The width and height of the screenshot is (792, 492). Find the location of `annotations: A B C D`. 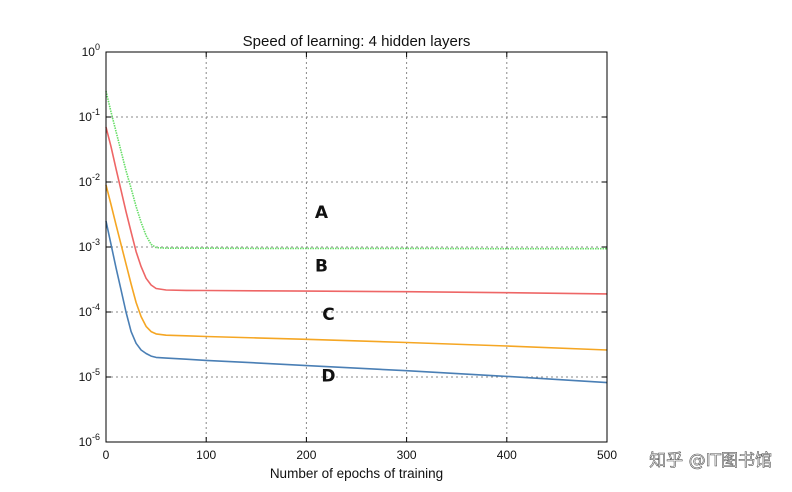

annotations: A B C D is located at coordinates (325, 295).